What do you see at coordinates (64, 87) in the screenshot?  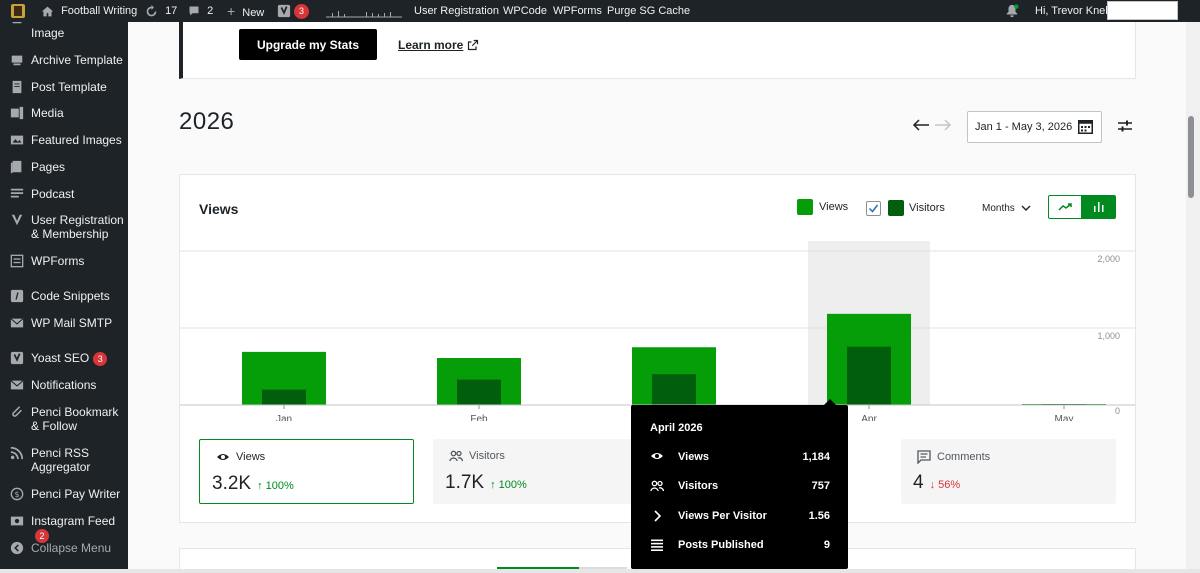 I see `sidebar-item-post-template: Post Template` at bounding box center [64, 87].